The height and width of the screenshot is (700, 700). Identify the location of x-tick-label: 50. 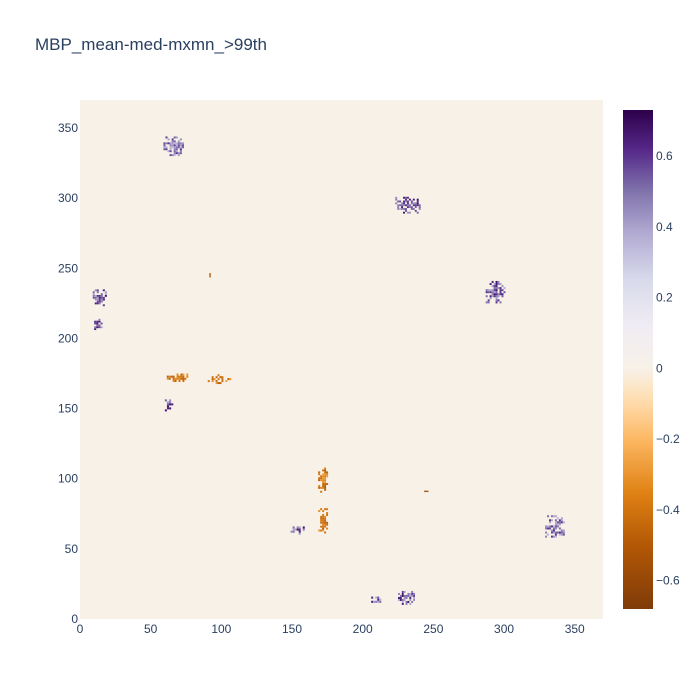
(151, 629).